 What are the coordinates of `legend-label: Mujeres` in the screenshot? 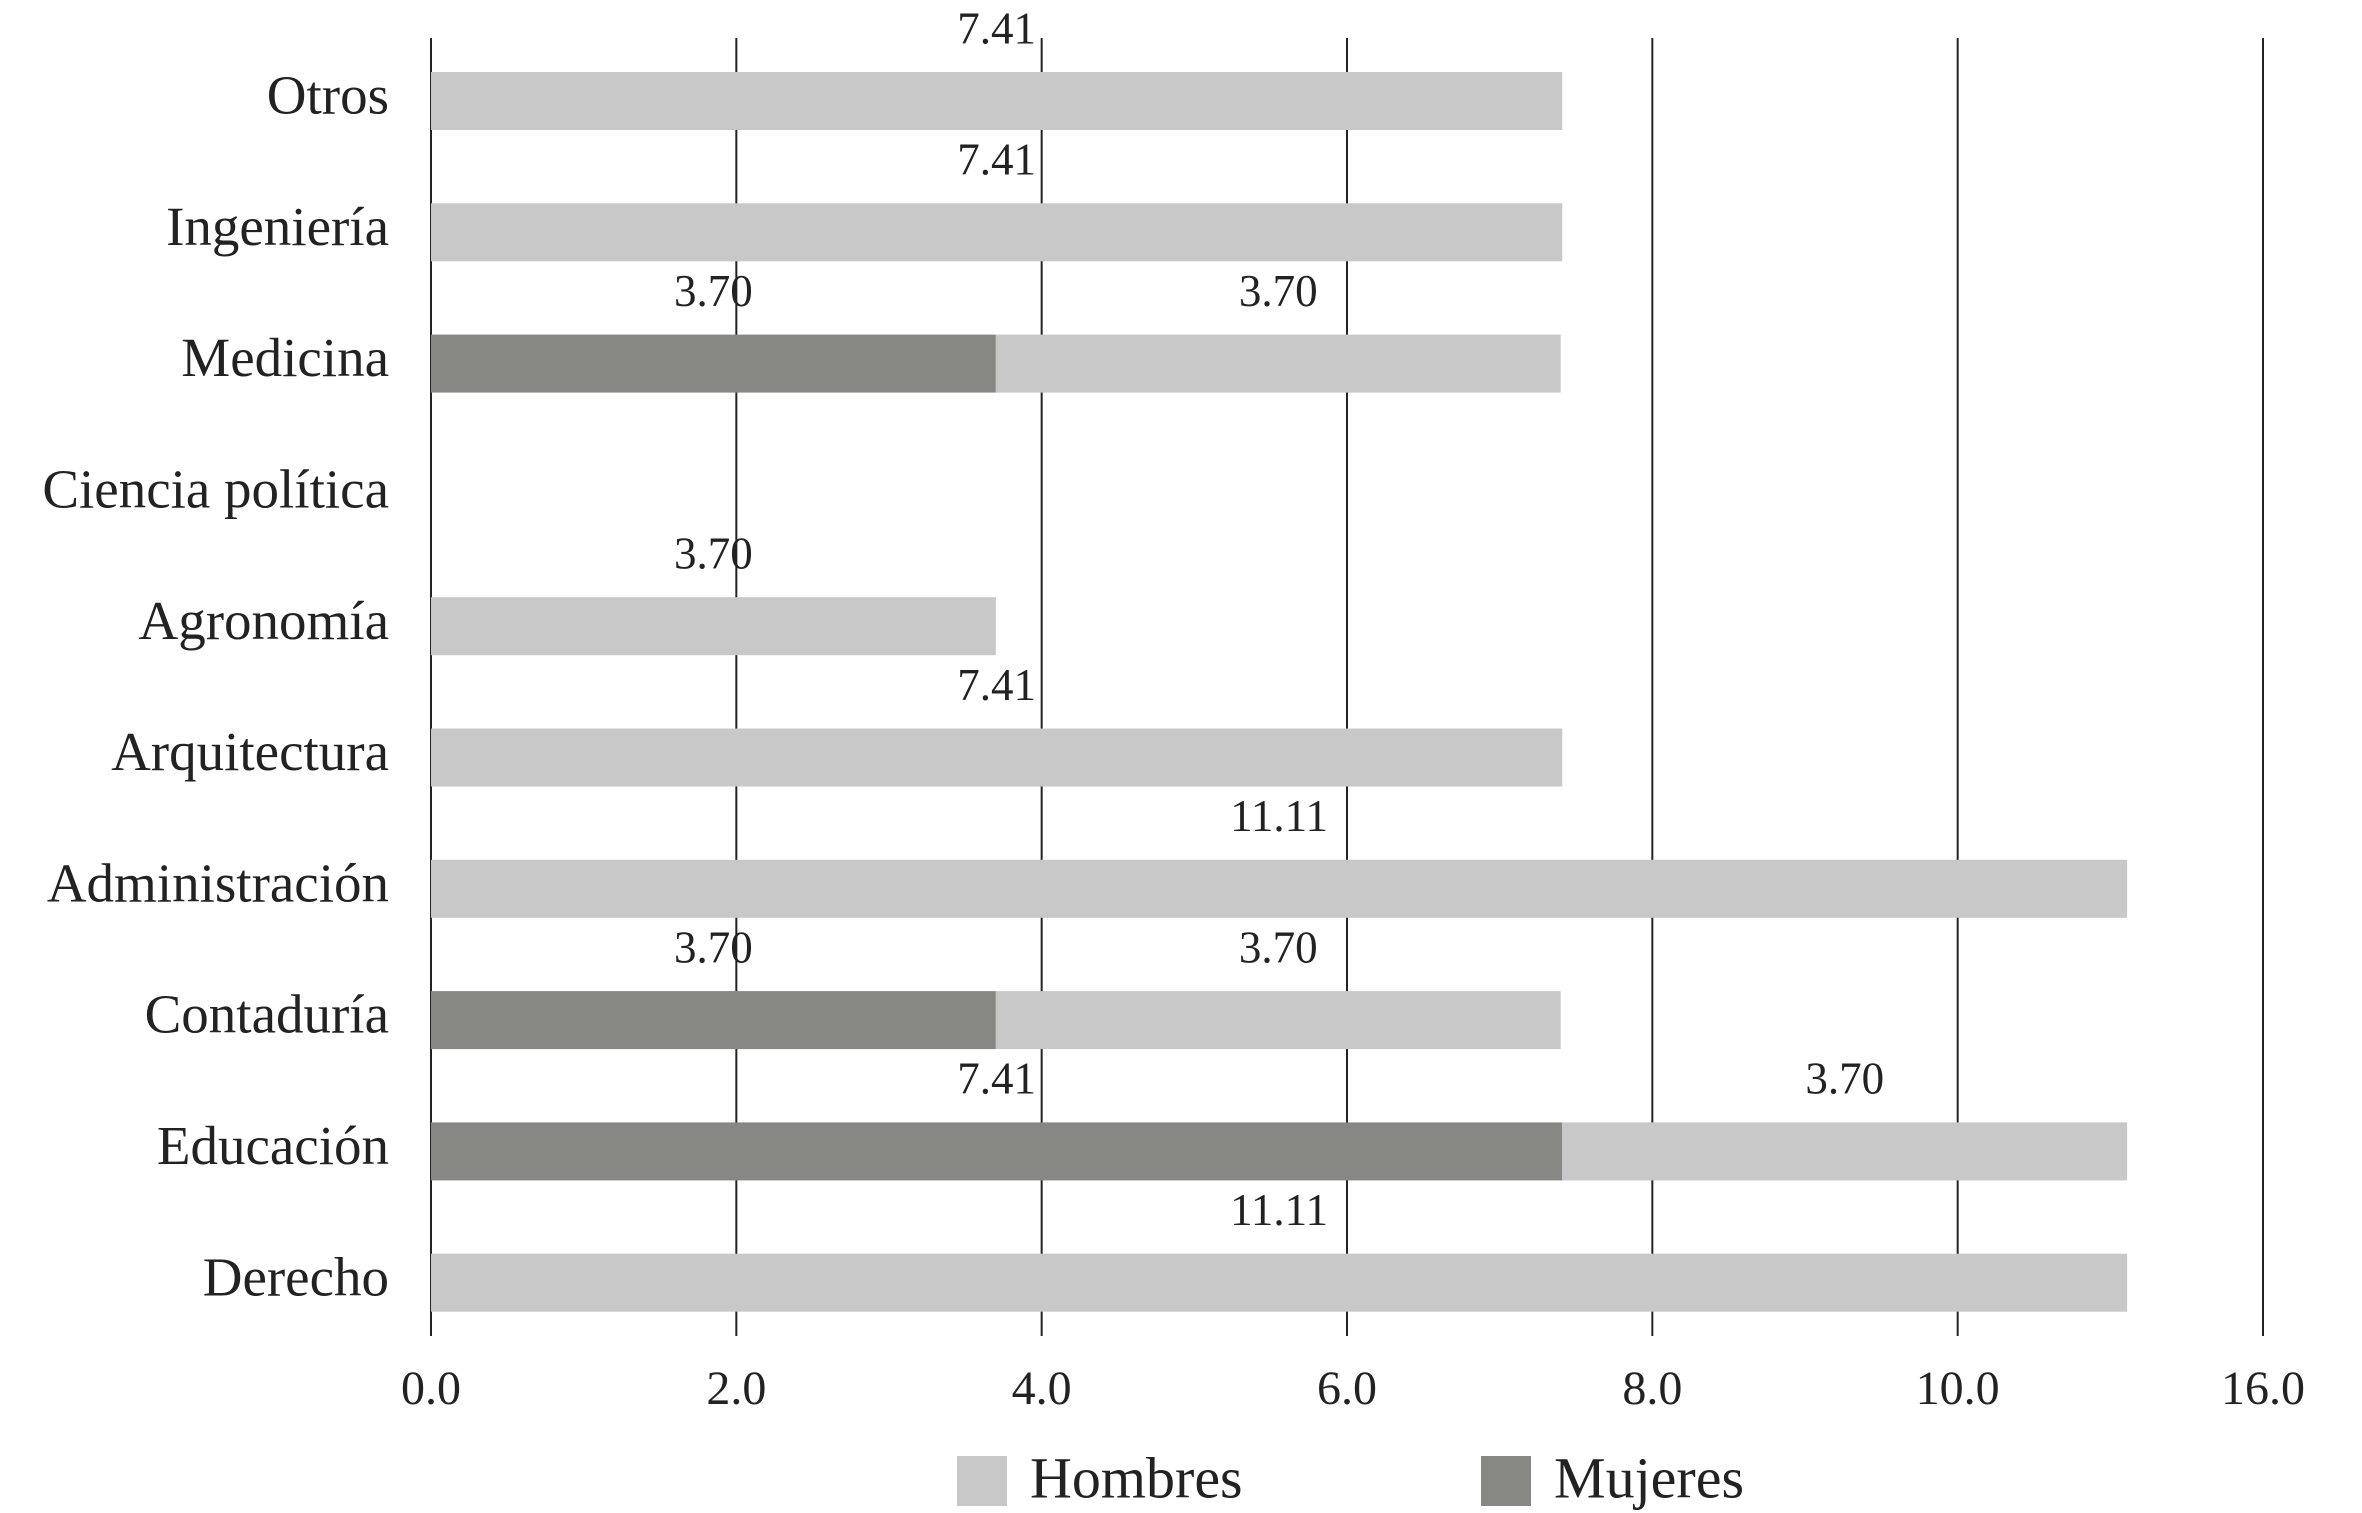 It's located at (1649, 1477).